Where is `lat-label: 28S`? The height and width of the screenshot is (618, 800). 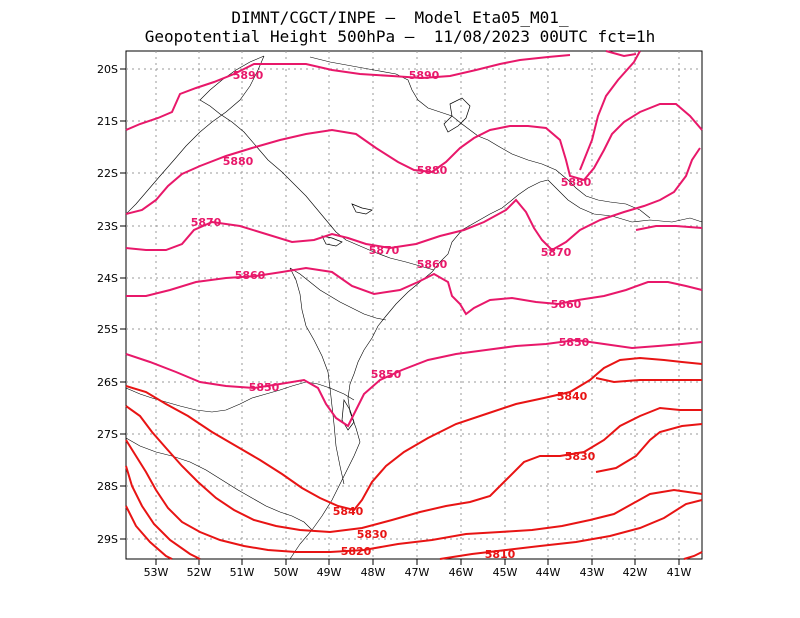 lat-label: 28S is located at coordinates (107, 486).